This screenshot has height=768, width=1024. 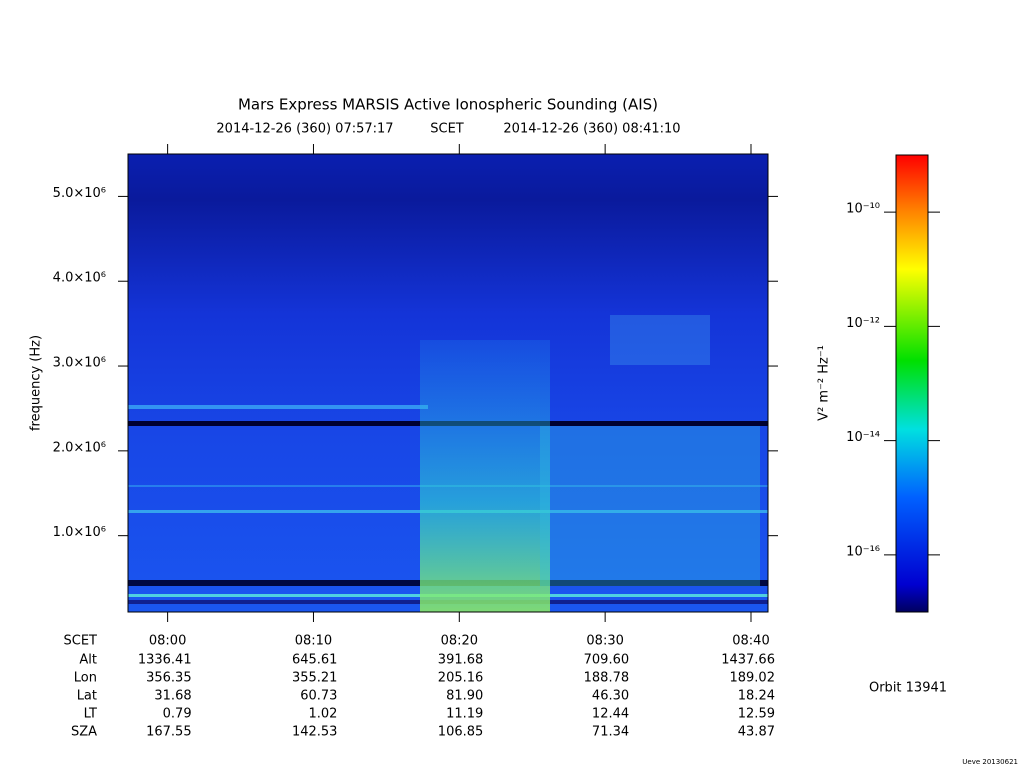 What do you see at coordinates (90, 714) in the screenshot?
I see `ephemeris-row-label: LT` at bounding box center [90, 714].